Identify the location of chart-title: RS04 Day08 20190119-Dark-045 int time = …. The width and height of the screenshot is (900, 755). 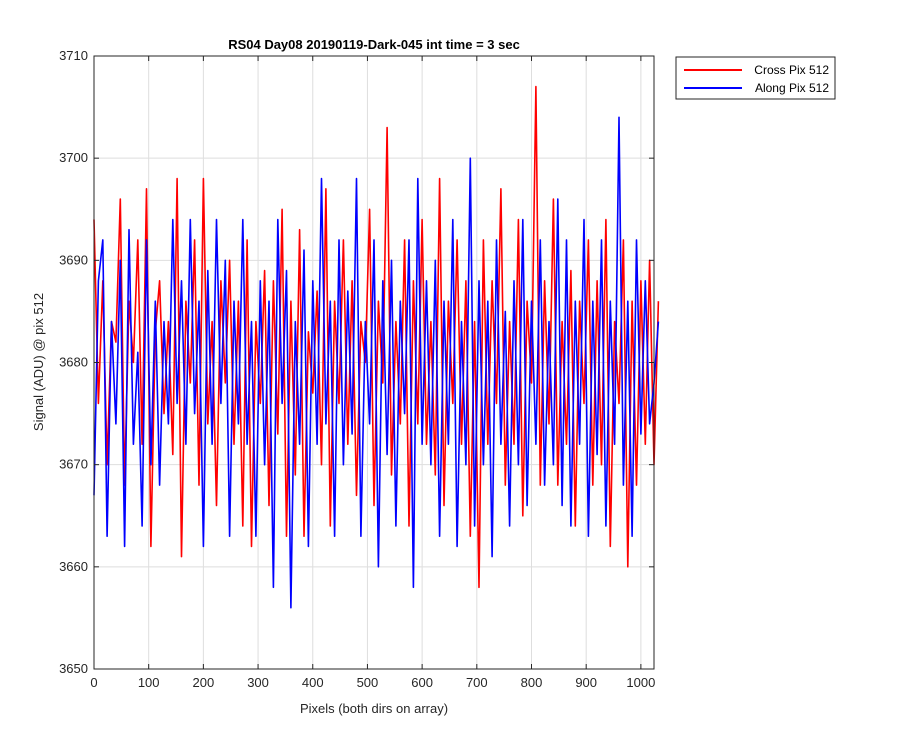
(374, 44).